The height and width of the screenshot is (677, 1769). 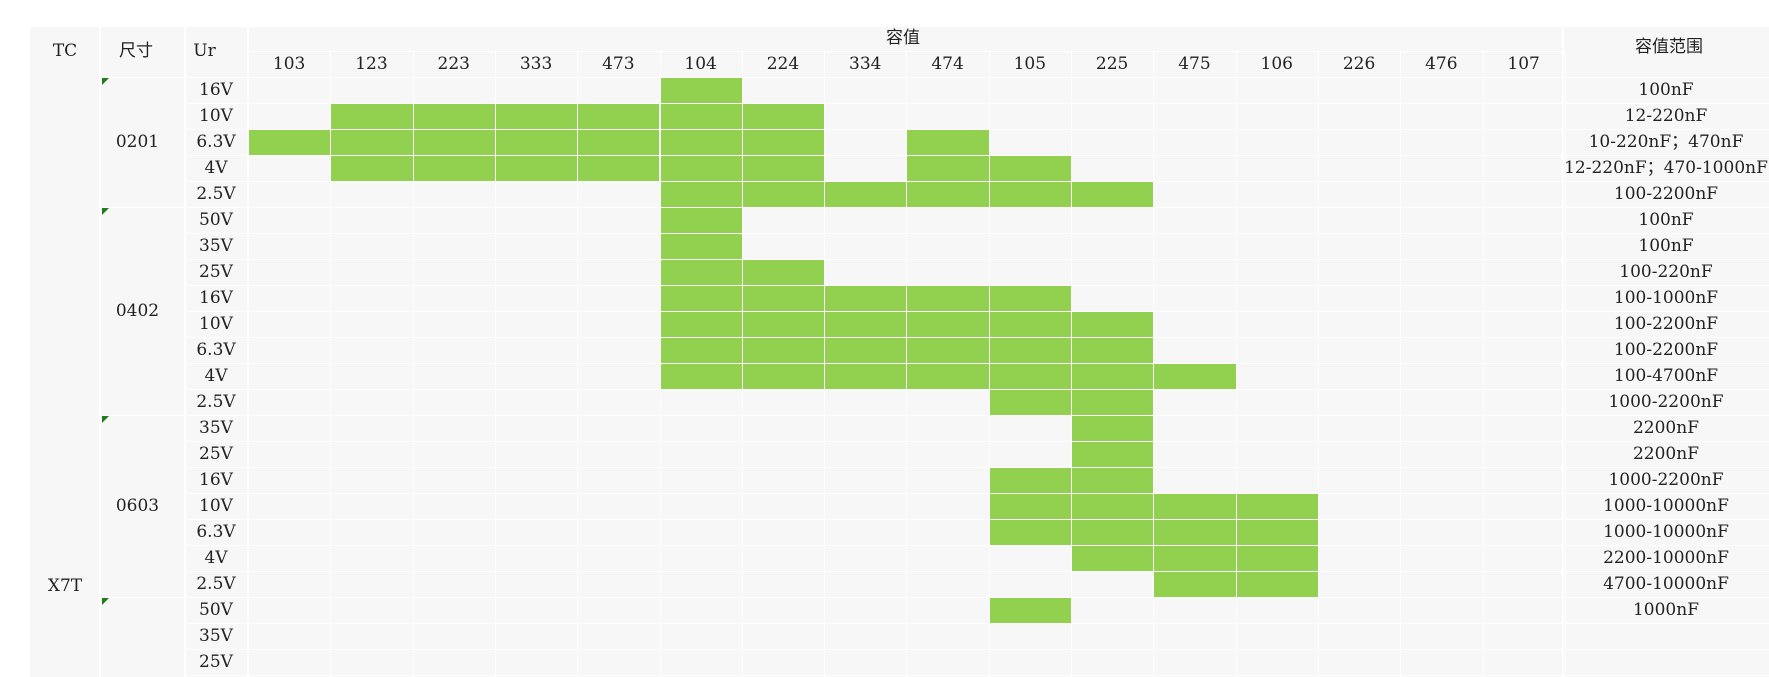 What do you see at coordinates (1523, 64) in the screenshot?
I see `cap-code-header: 107` at bounding box center [1523, 64].